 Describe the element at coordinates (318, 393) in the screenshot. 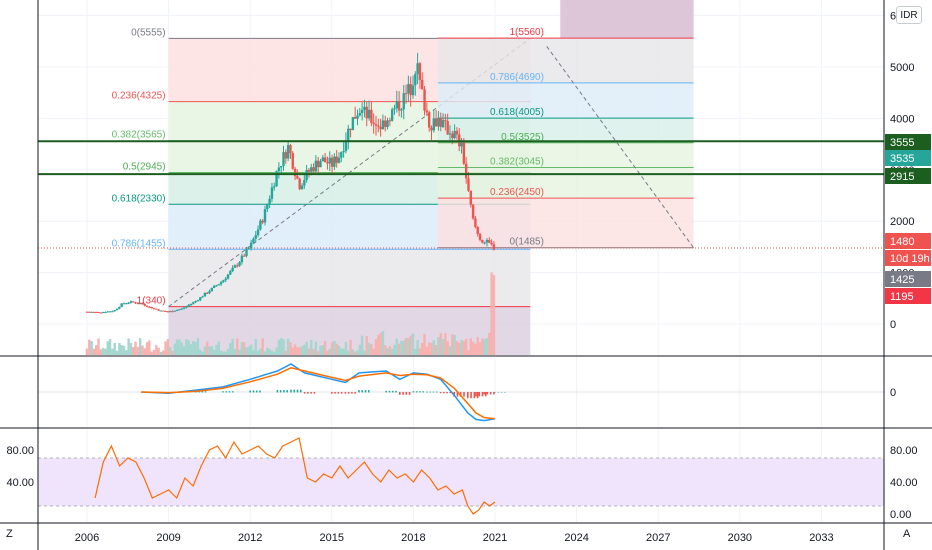

I see `macd-signal-line` at that location.